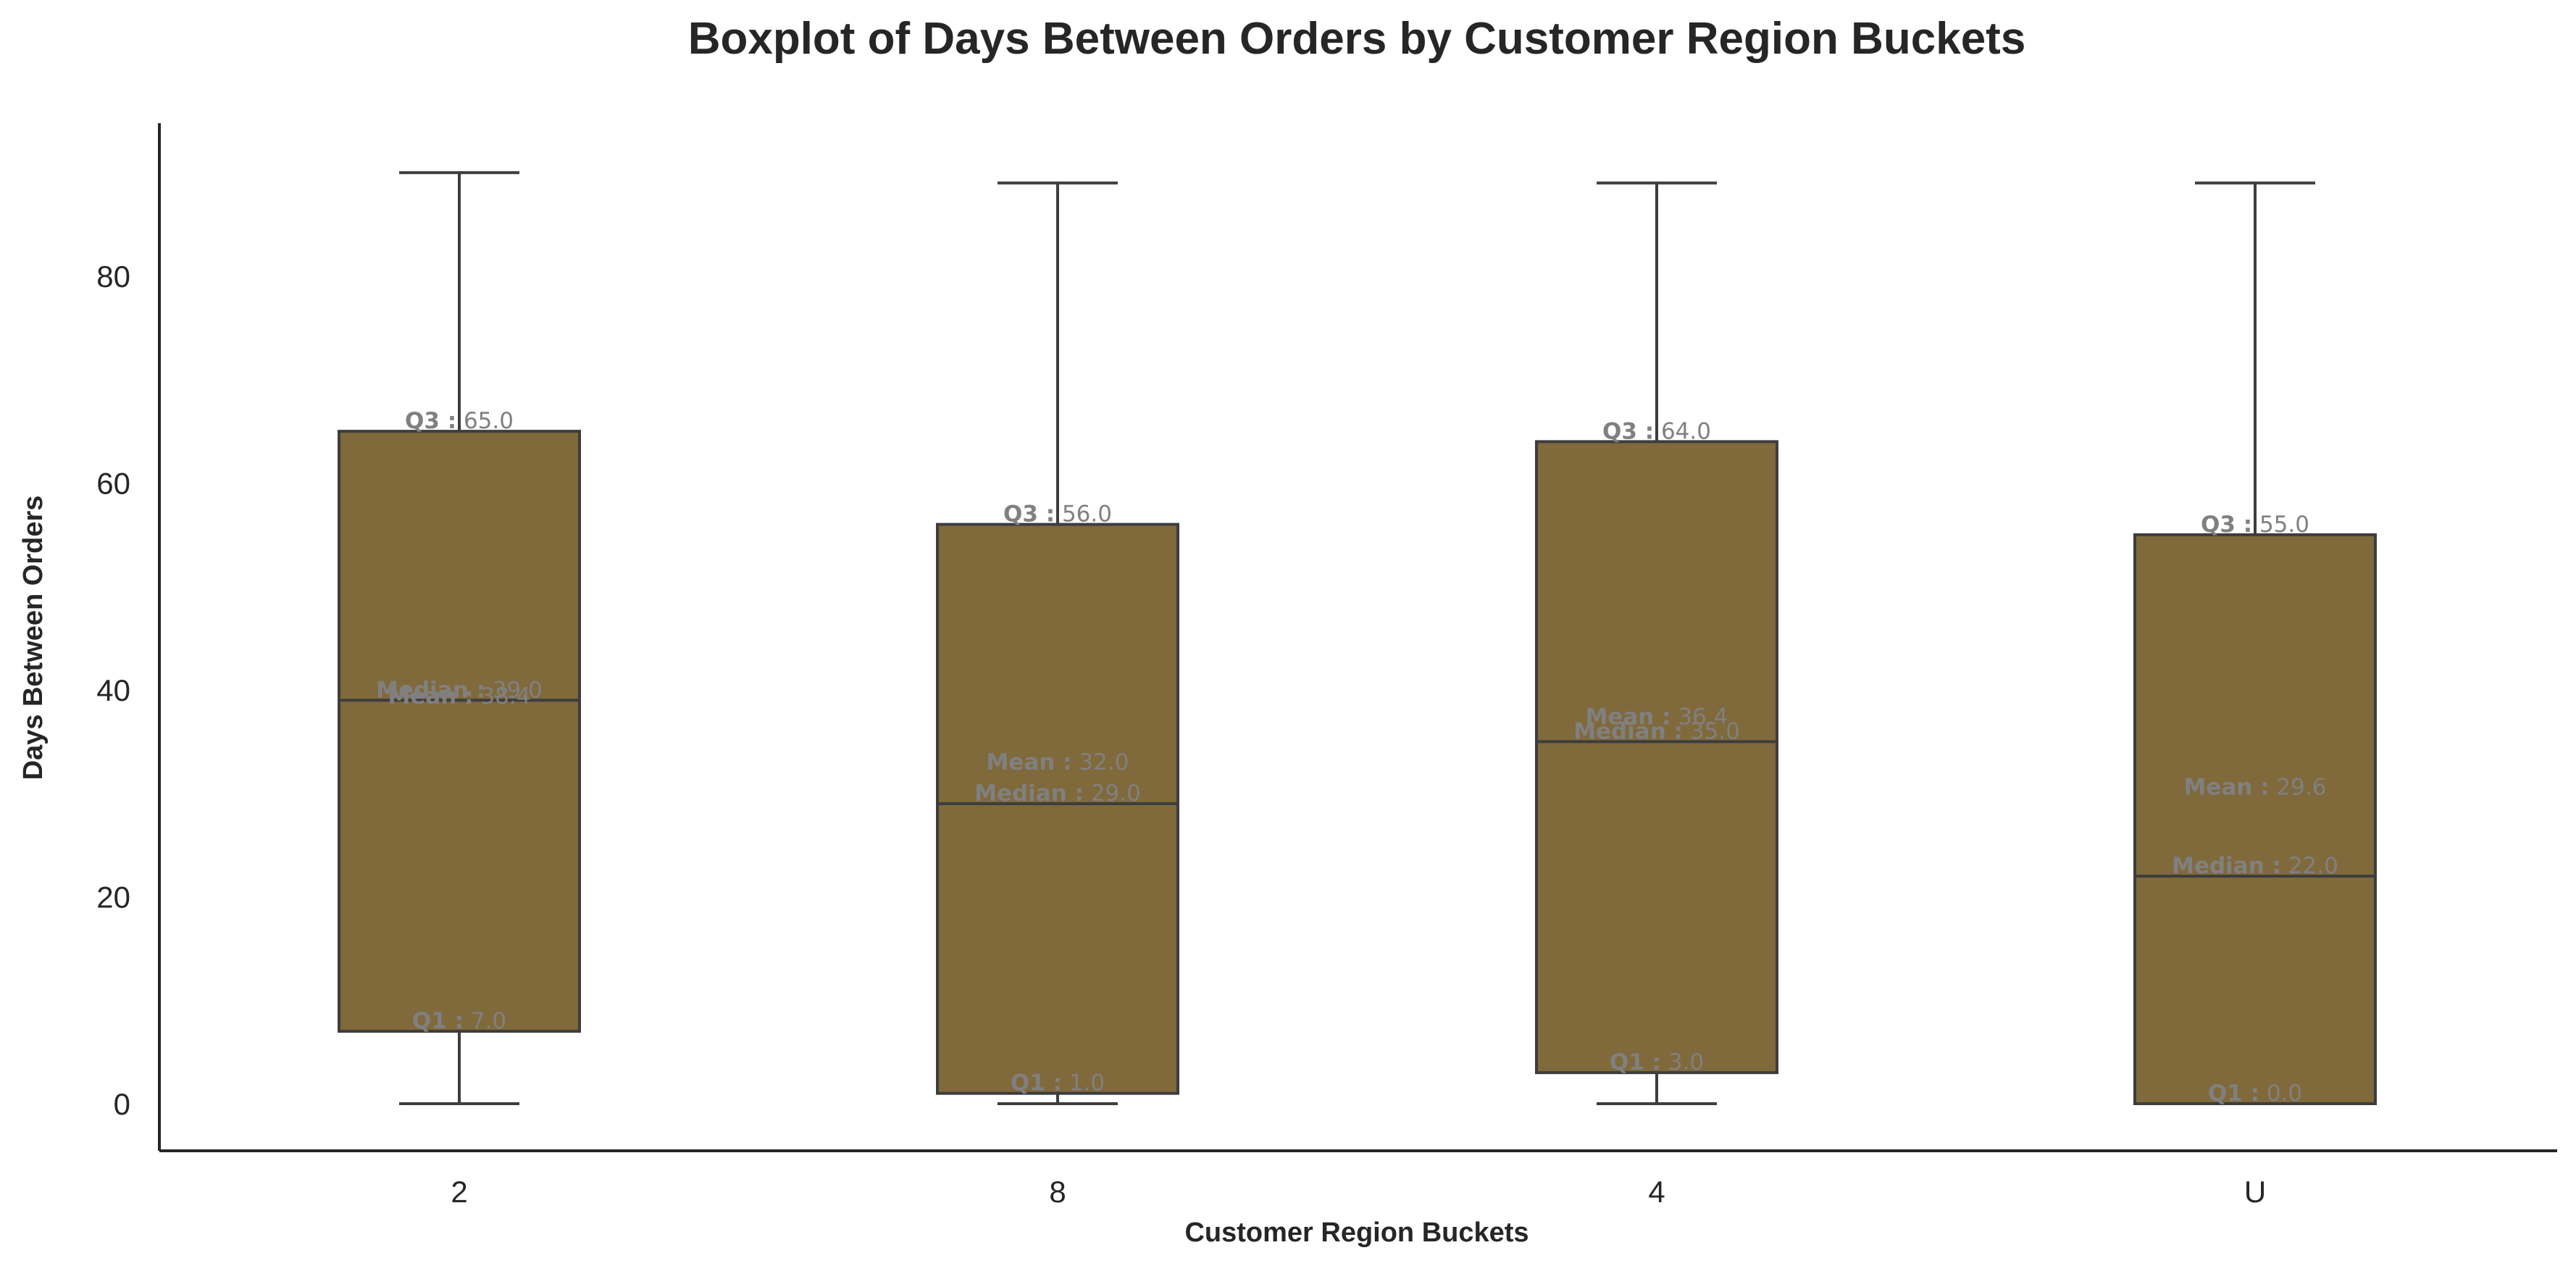 The height and width of the screenshot is (1274, 2576). Describe the element at coordinates (459, 1192) in the screenshot. I see `x-tick-label: 2` at that location.